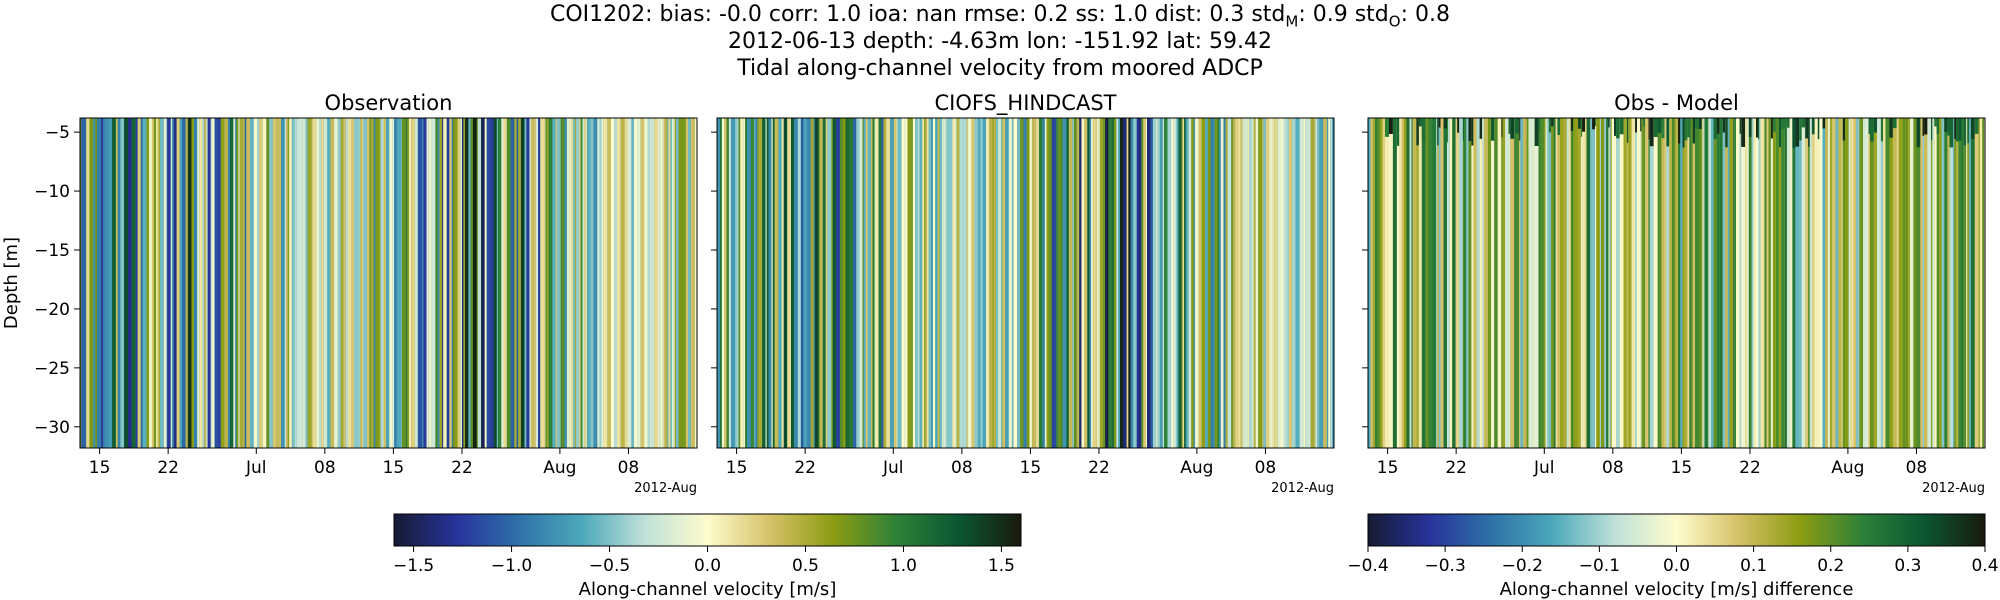  Describe the element at coordinates (389, 103) in the screenshot. I see `panel-title: Observation` at that location.